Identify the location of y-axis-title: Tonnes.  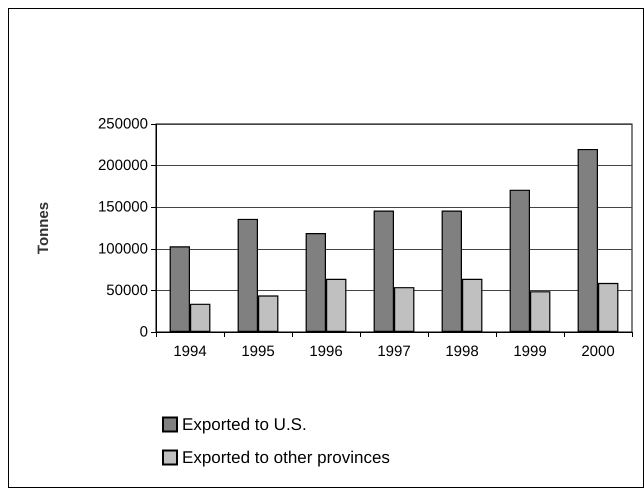
(43, 228).